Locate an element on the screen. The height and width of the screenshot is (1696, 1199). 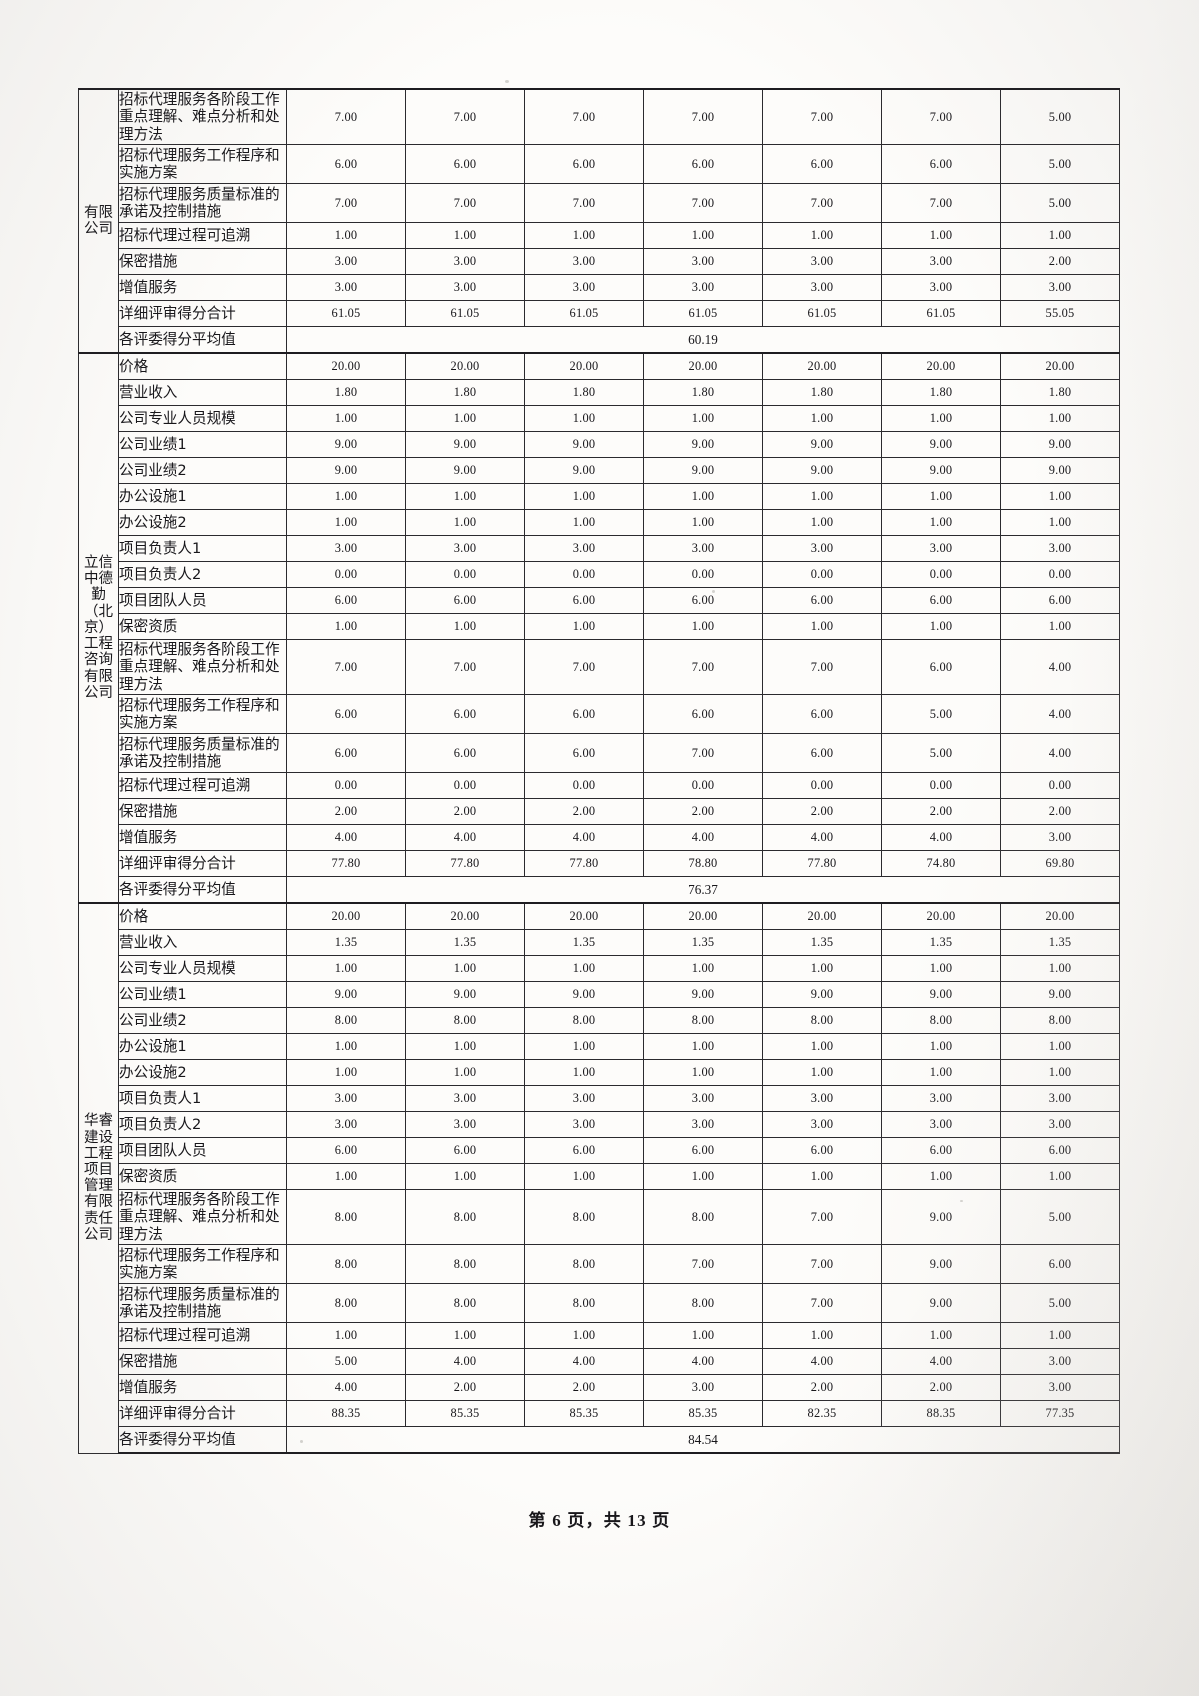
table-row: 保密措施 3.00 3.00 3.00 3.00 3.00 3.00 2.00 is located at coordinates (599, 261).